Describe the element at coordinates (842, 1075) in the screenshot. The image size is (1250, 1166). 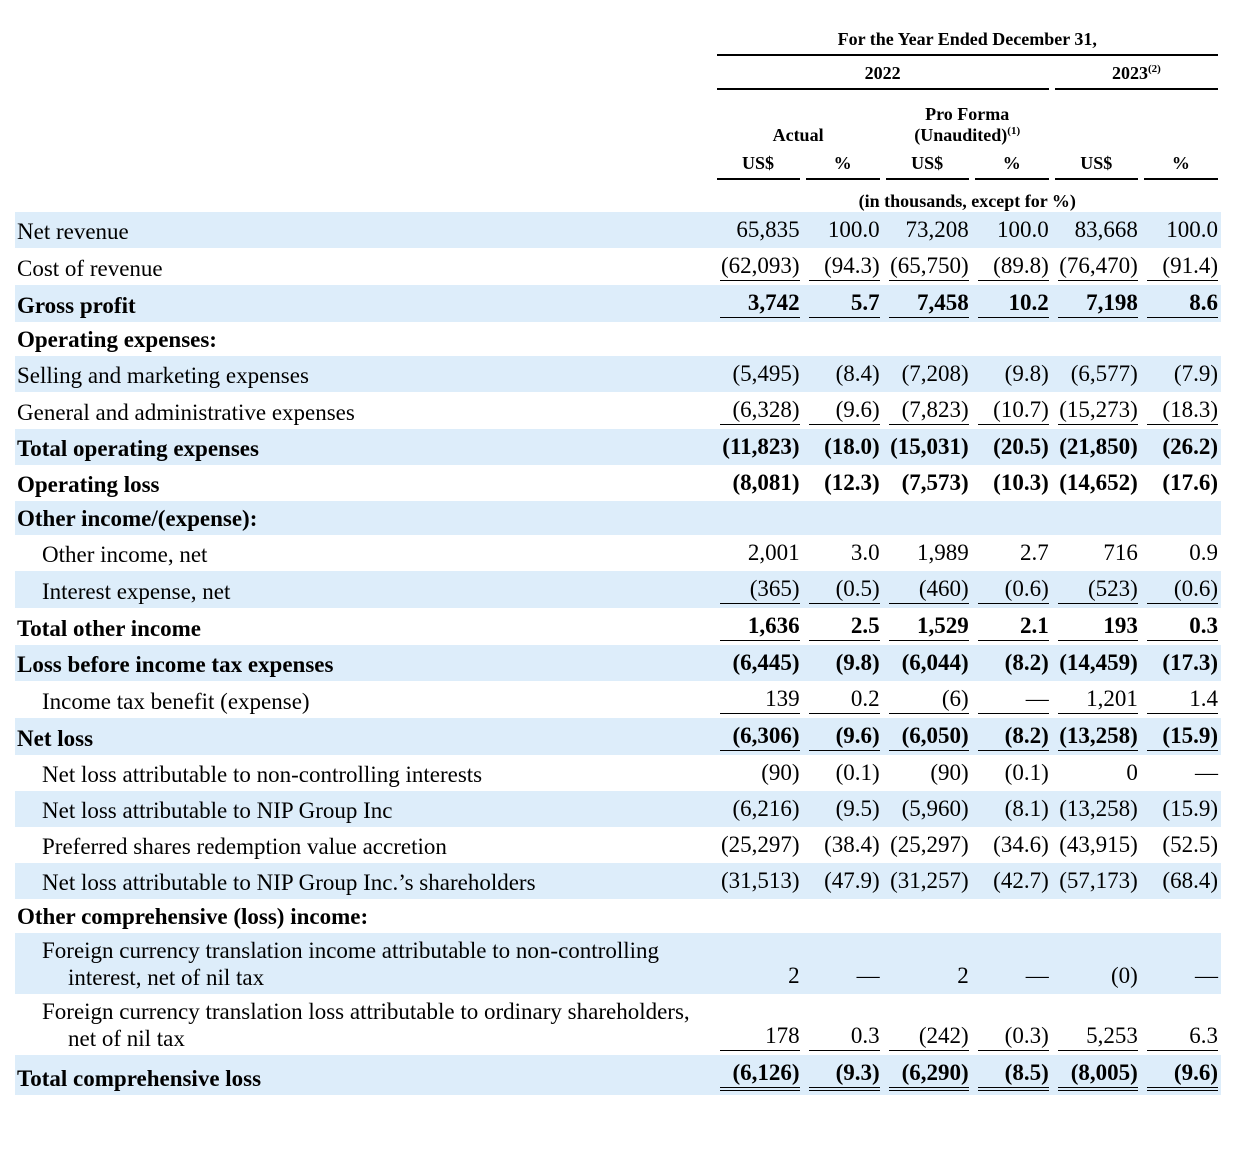
I see `value-cell: (9.3)` at that location.